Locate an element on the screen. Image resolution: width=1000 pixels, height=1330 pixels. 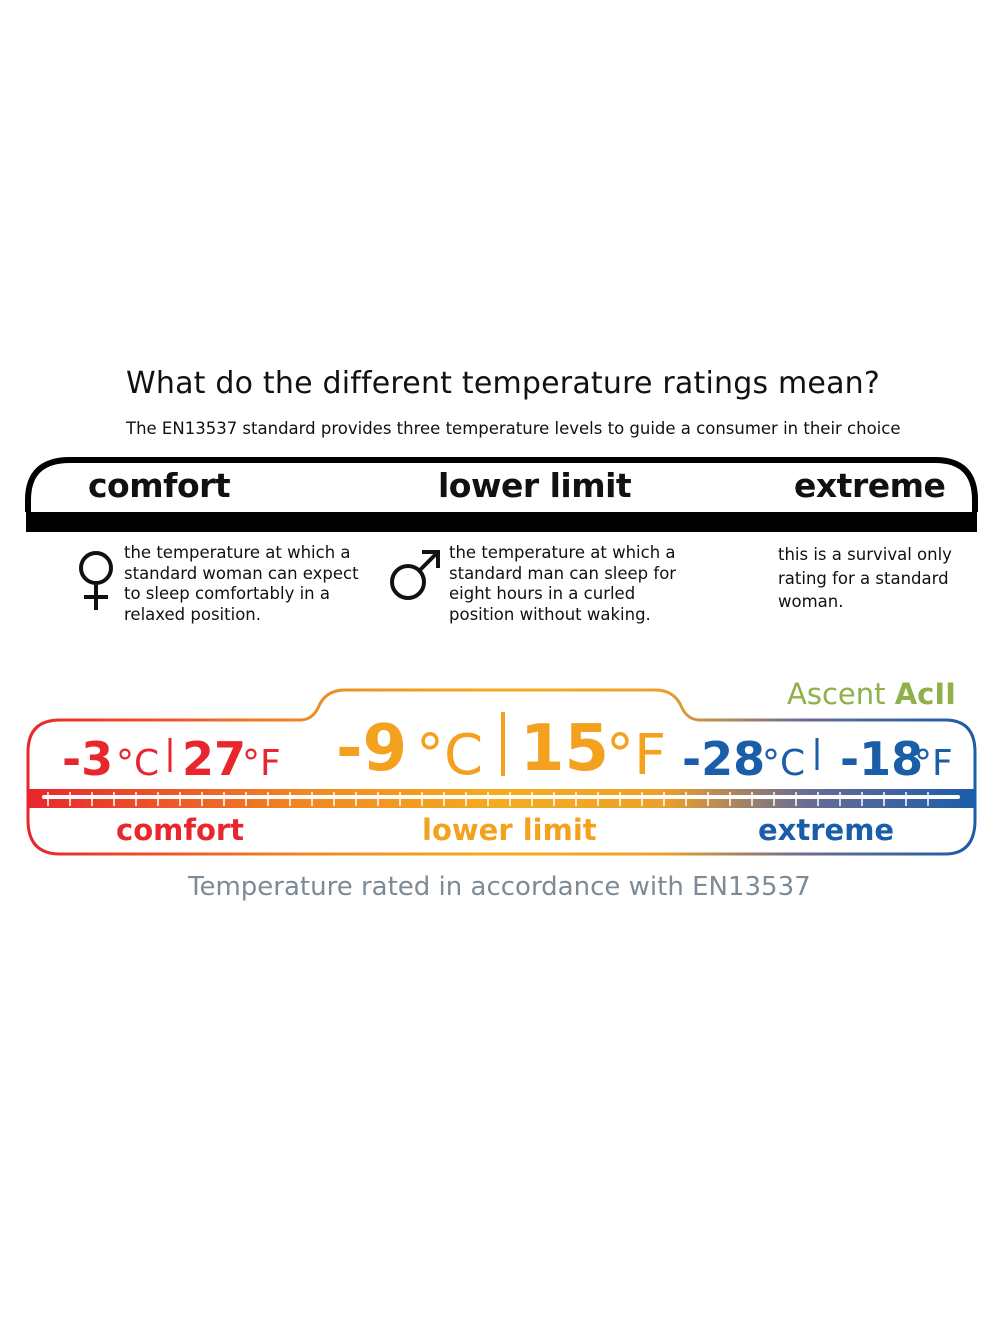
comfort-fahrenheit: 27 is located at coordinates (214, 759).